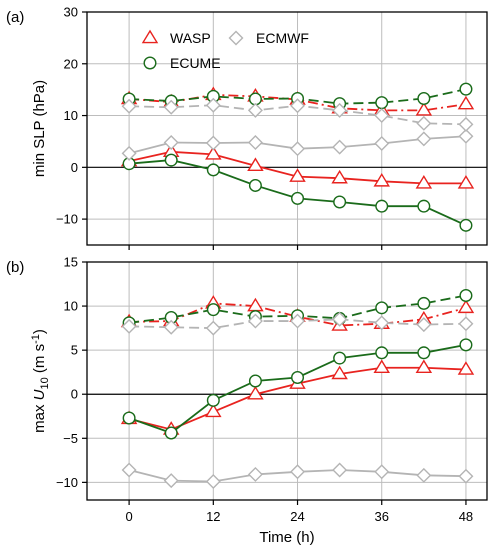 This screenshot has width=500, height=549. I want to click on y-axis-label: min SLP (hPa), so click(39, 128).